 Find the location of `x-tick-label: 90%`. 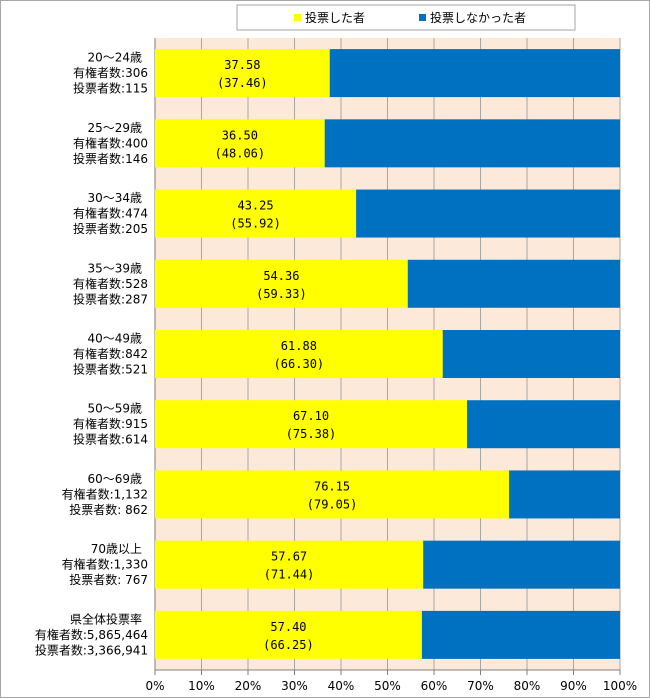

x-tick-label: 90% is located at coordinates (573, 686).